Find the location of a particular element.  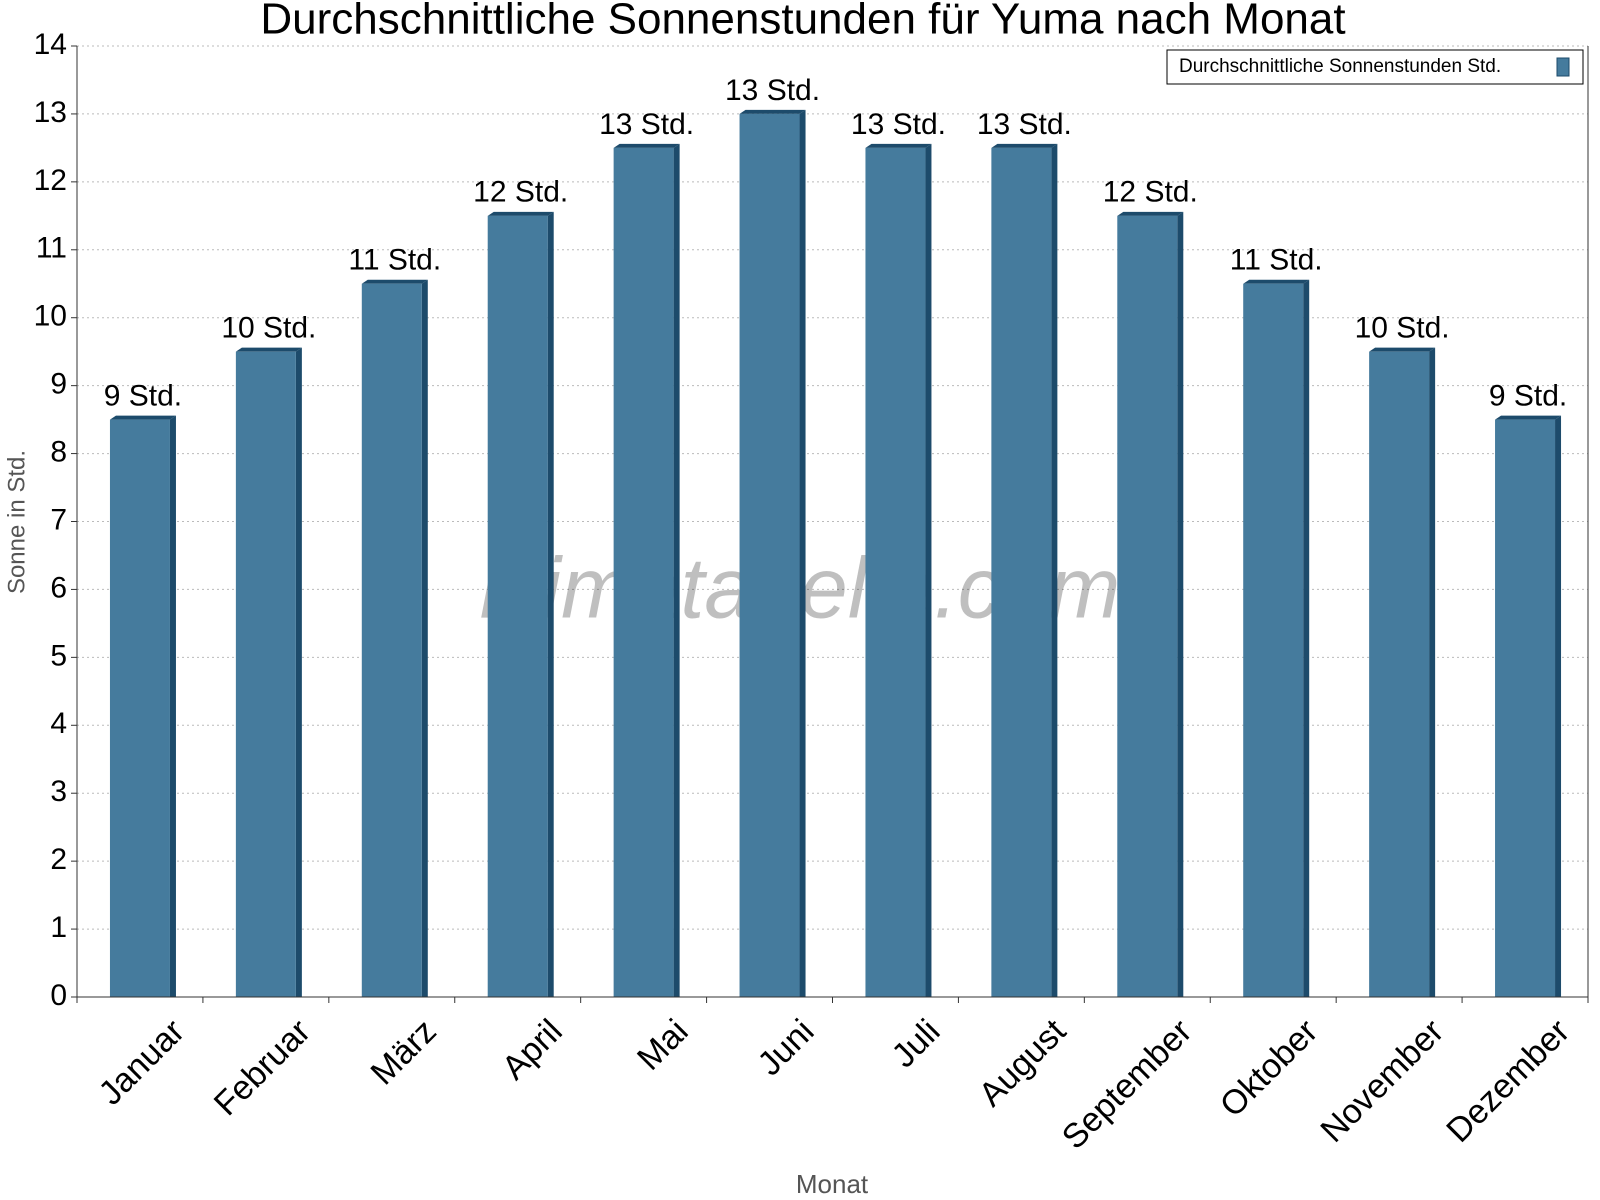

x-tick-label: August is located at coordinates (1023, 1063).